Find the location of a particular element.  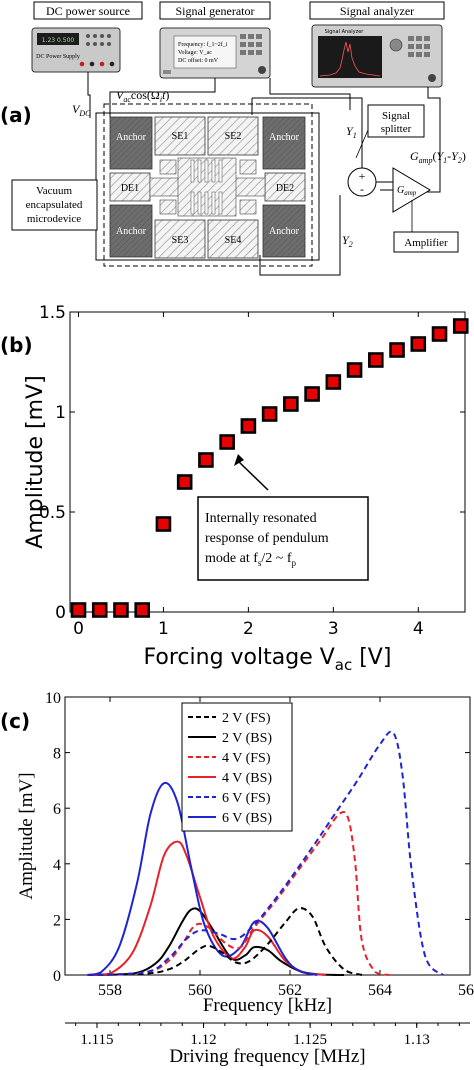

x-axis-label: Forcing voltage Vac [V] is located at coordinates (268, 659).